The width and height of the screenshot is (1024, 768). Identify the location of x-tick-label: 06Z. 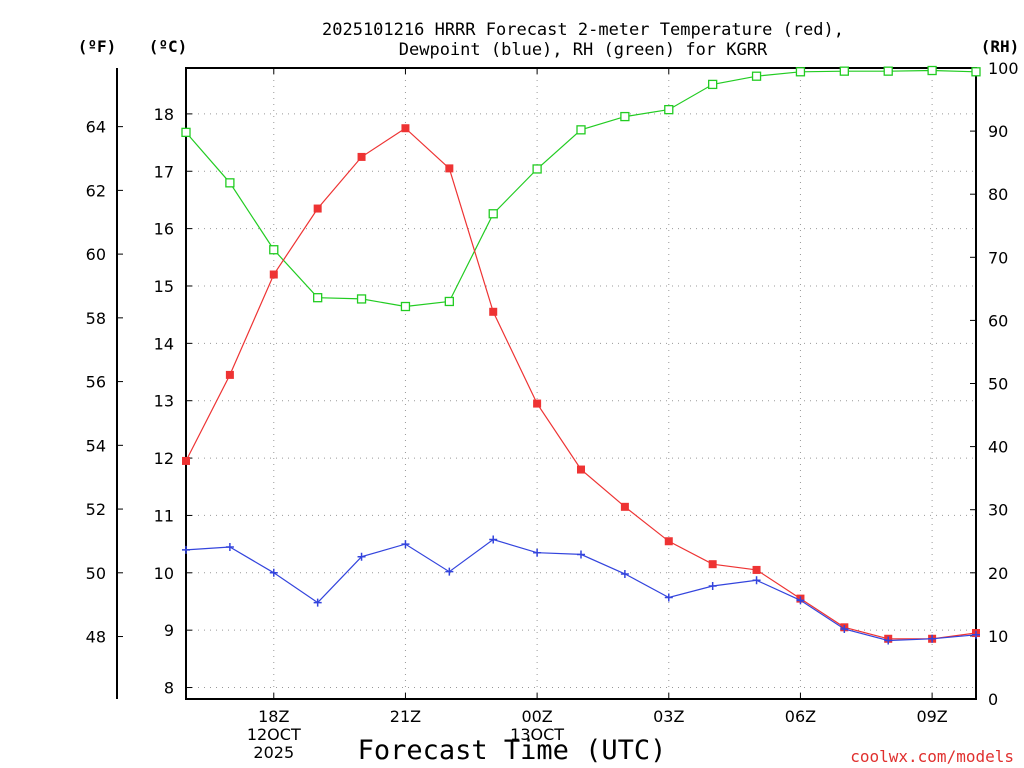
(800, 716).